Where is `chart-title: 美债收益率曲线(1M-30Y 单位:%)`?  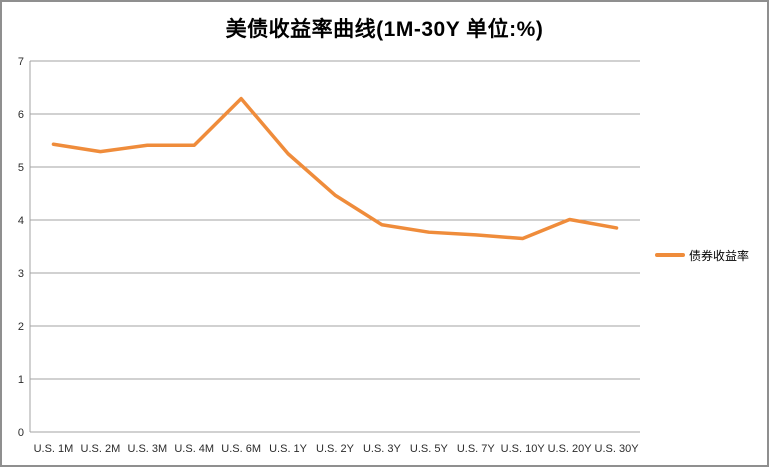 chart-title: 美债收益率曲线(1M-30Y 单位:%) is located at coordinates (384, 29).